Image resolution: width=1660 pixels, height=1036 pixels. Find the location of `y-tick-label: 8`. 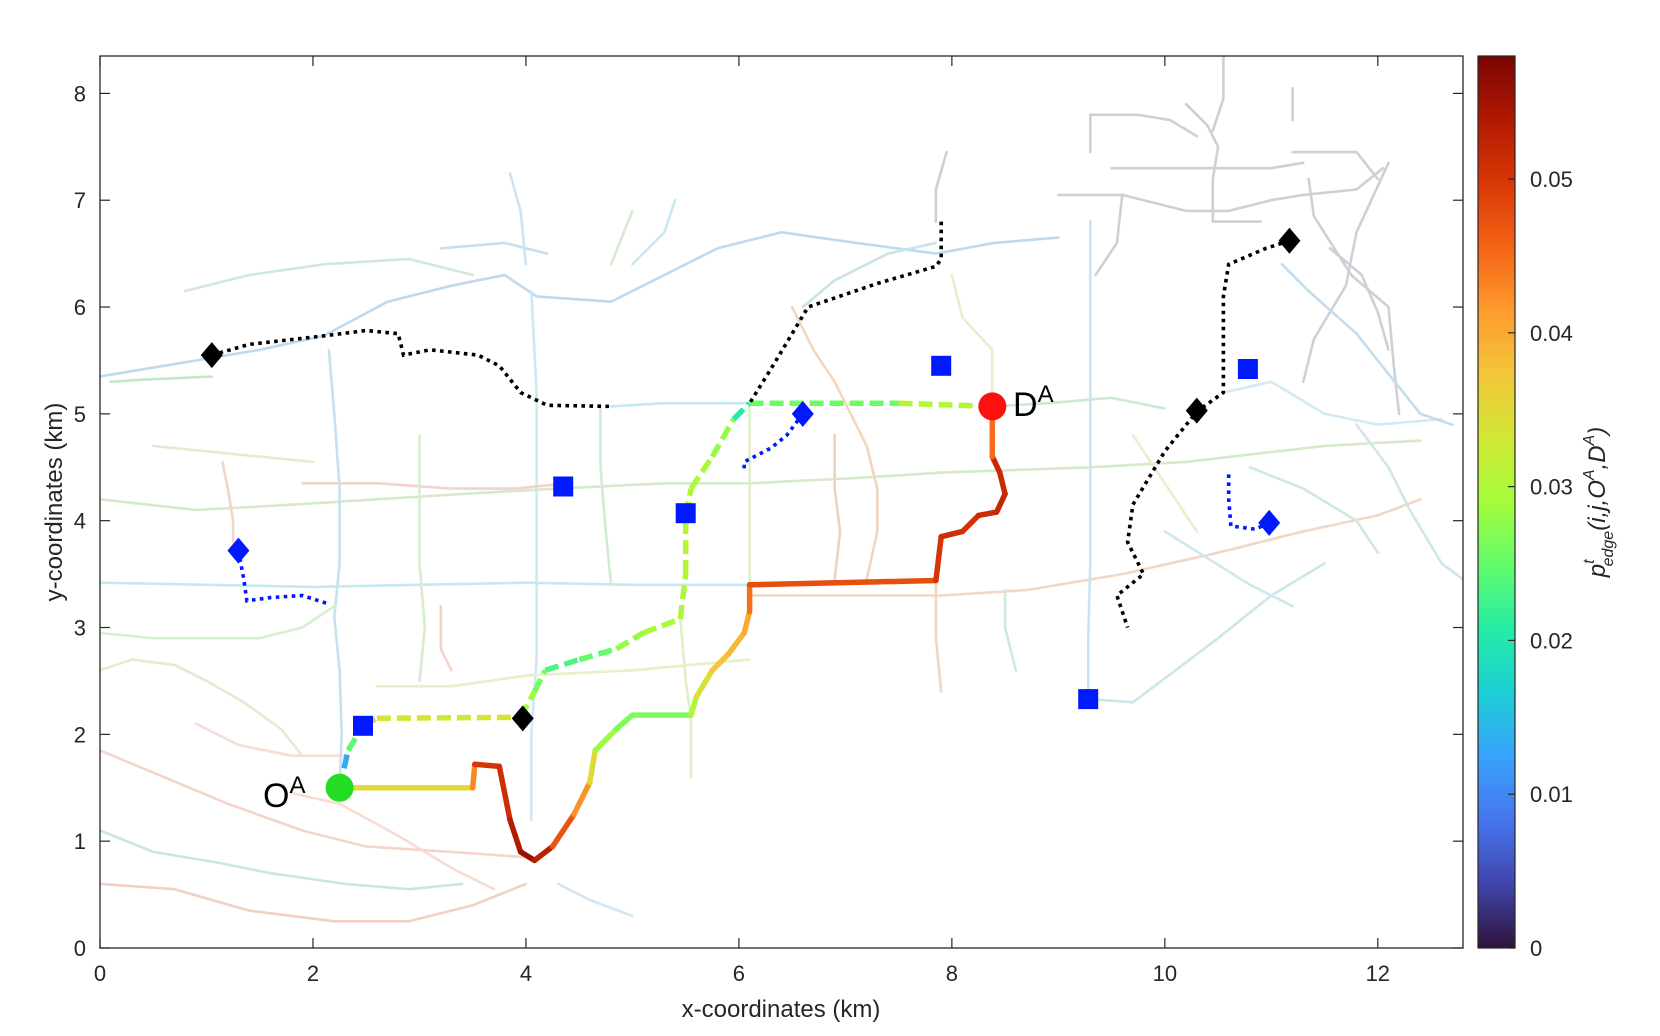

y-tick-label: 8 is located at coordinates (80, 93).